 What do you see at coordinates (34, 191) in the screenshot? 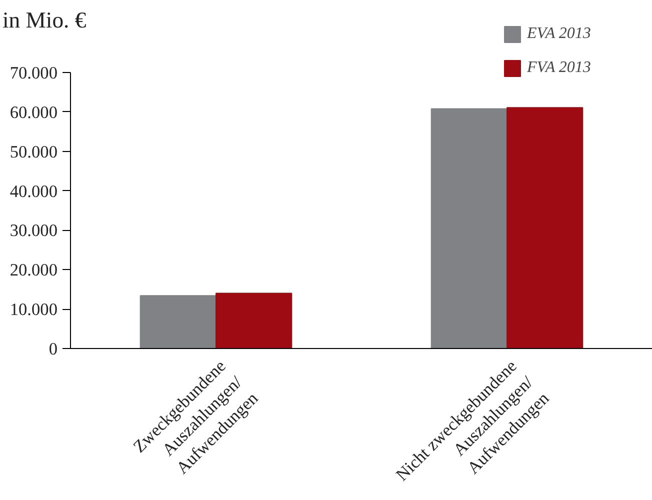
I see `y-tick-label: 40.000` at bounding box center [34, 191].